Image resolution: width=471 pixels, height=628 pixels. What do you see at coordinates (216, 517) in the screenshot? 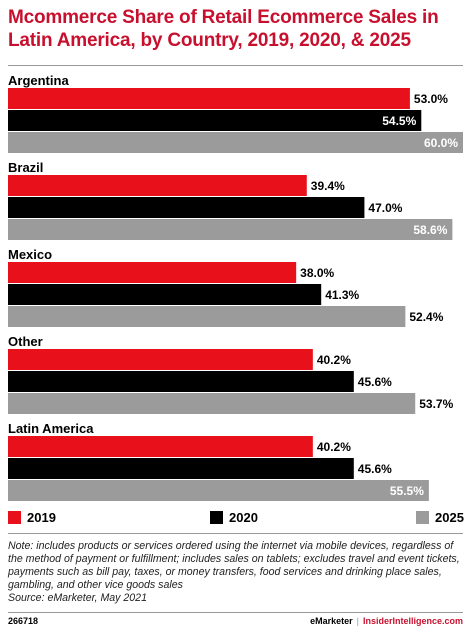
I see `legend-swatch-2020` at bounding box center [216, 517].